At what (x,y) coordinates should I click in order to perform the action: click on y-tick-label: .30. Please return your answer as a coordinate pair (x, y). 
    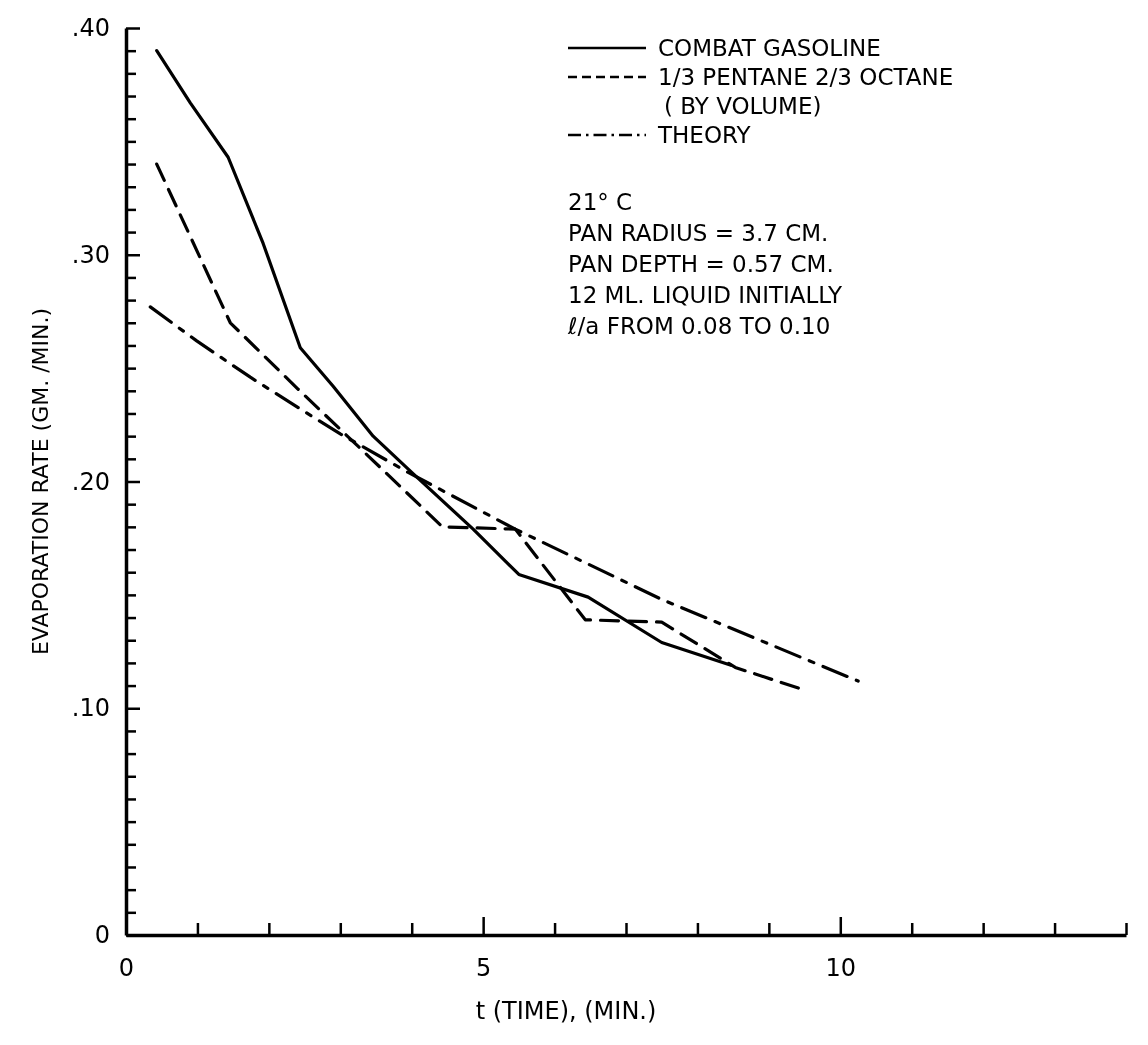
    Looking at the image, I should click on (90, 254).